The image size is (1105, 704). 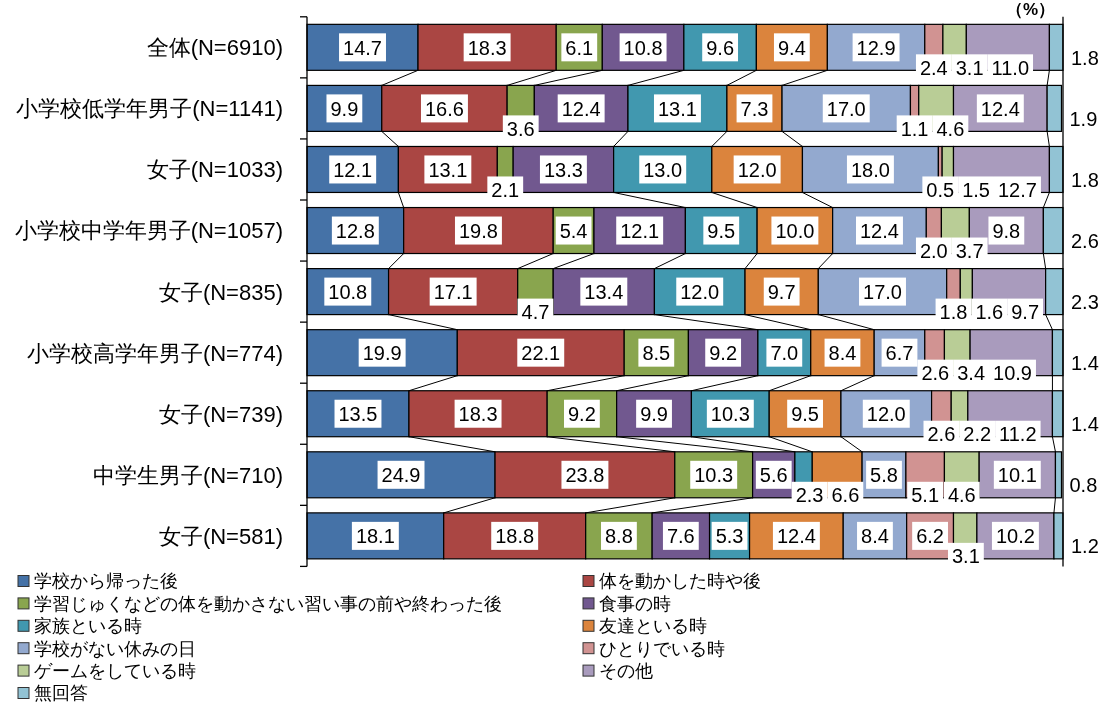 What do you see at coordinates (1085, 546) in the screenshot?
I see `data-label: 1.2` at bounding box center [1085, 546].